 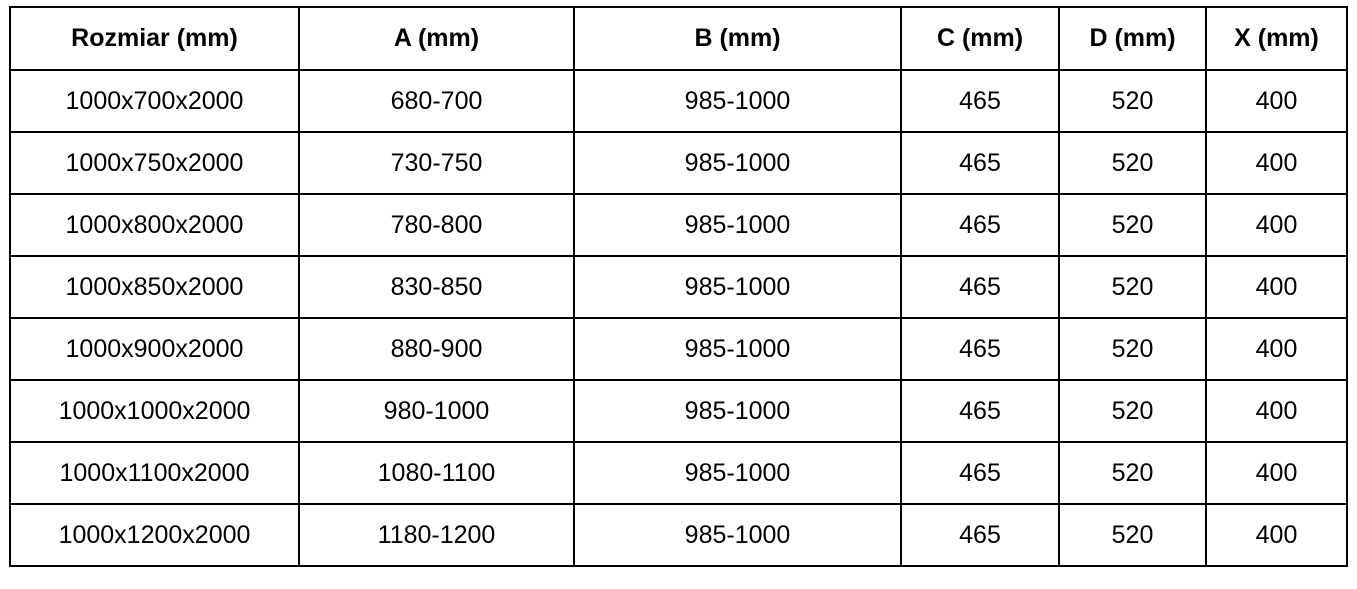 What do you see at coordinates (154, 163) in the screenshot?
I see `table-cell: 1000x750x2000` at bounding box center [154, 163].